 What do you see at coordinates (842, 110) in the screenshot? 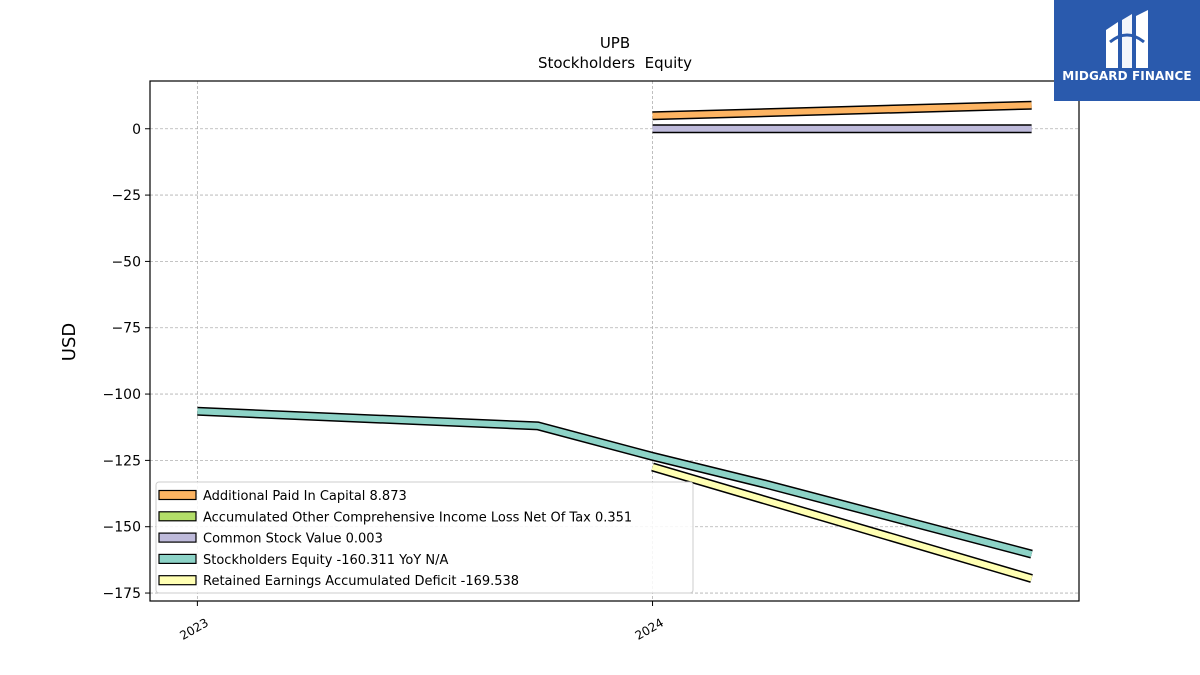
I see `series-line-additional-paid-in-capital` at bounding box center [842, 110].